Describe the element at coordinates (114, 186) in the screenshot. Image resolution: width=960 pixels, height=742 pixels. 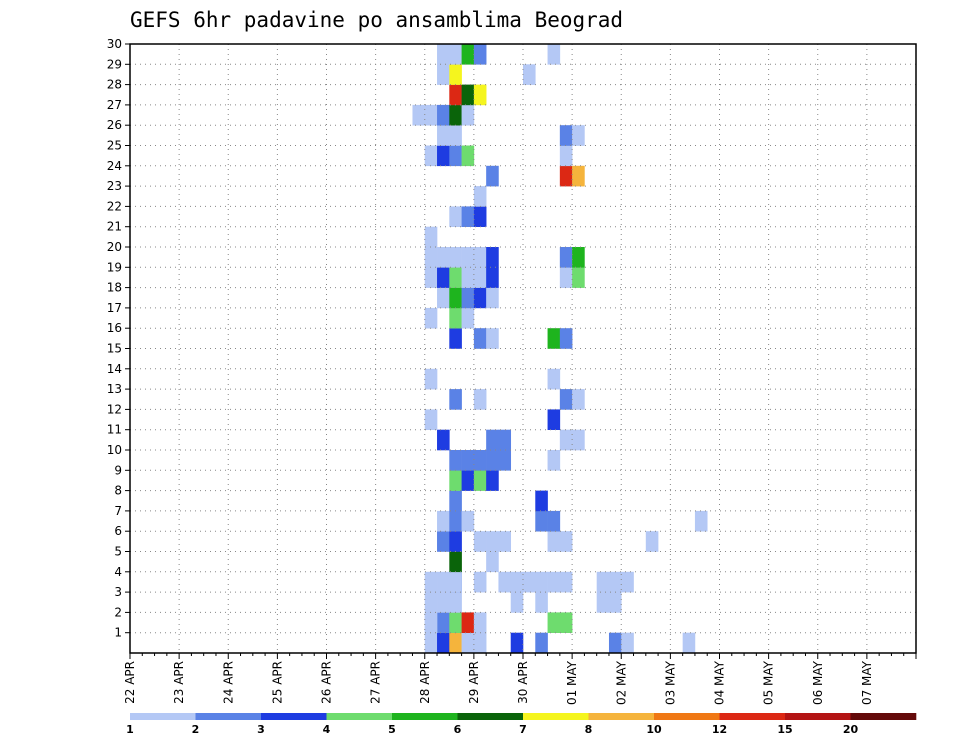
I see `y-tick-label: 23` at that location.